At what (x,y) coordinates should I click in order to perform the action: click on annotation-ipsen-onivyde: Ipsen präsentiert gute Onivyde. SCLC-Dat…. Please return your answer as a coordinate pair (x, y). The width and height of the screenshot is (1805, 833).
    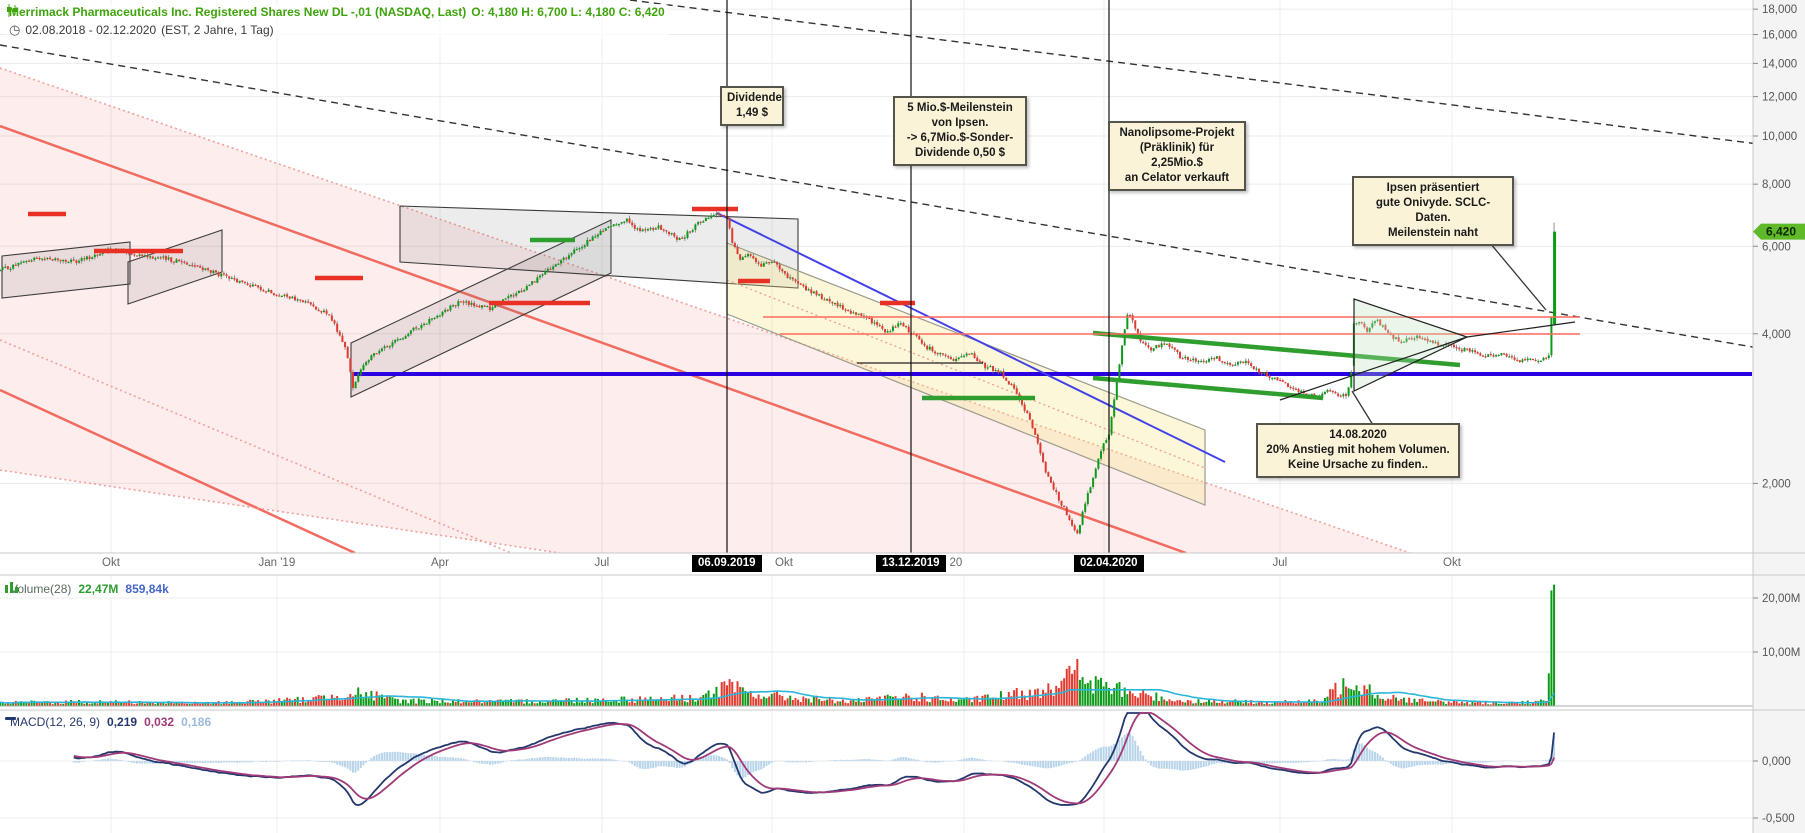
    Looking at the image, I should click on (1433, 211).